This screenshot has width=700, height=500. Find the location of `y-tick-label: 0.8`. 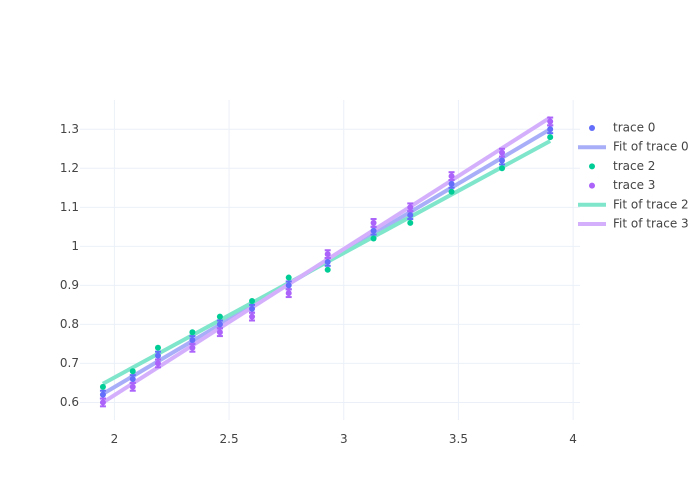

y-tick-label: 0.8 is located at coordinates (69, 324).